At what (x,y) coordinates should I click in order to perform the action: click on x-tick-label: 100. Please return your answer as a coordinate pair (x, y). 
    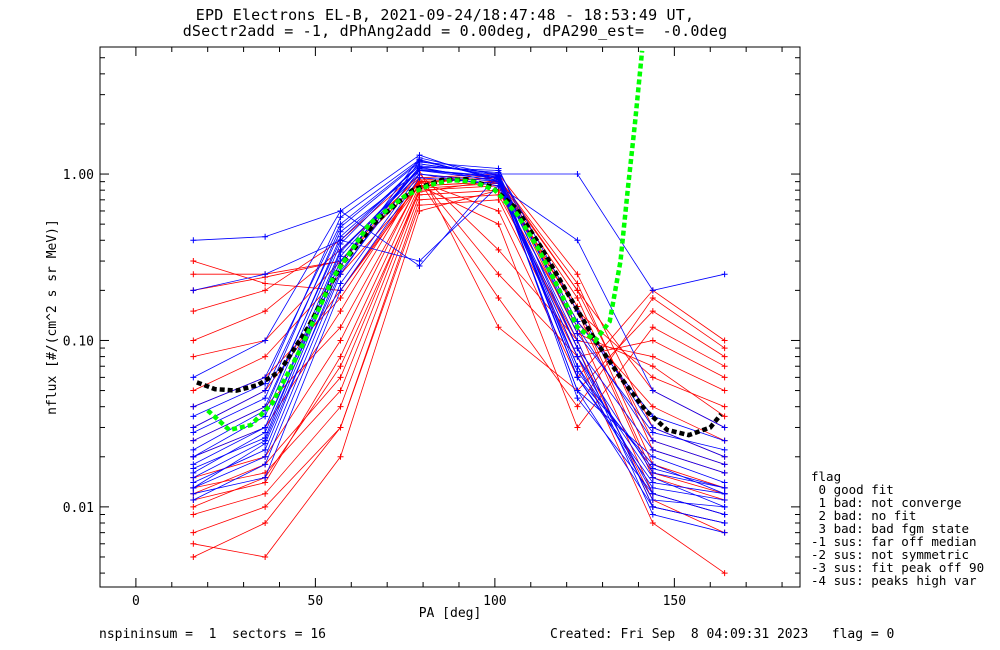
    Looking at the image, I should click on (494, 601).